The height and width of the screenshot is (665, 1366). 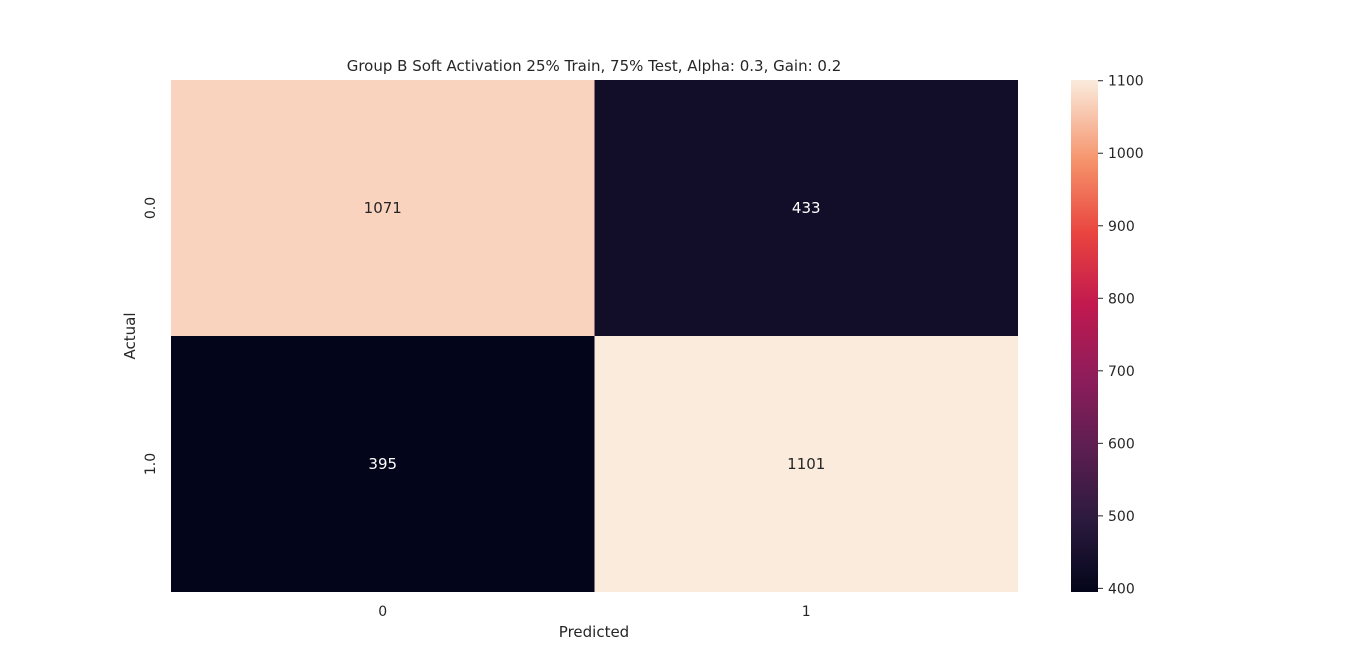 What do you see at coordinates (1126, 154) in the screenshot?
I see `colorbar-tick-label: 1000` at bounding box center [1126, 154].